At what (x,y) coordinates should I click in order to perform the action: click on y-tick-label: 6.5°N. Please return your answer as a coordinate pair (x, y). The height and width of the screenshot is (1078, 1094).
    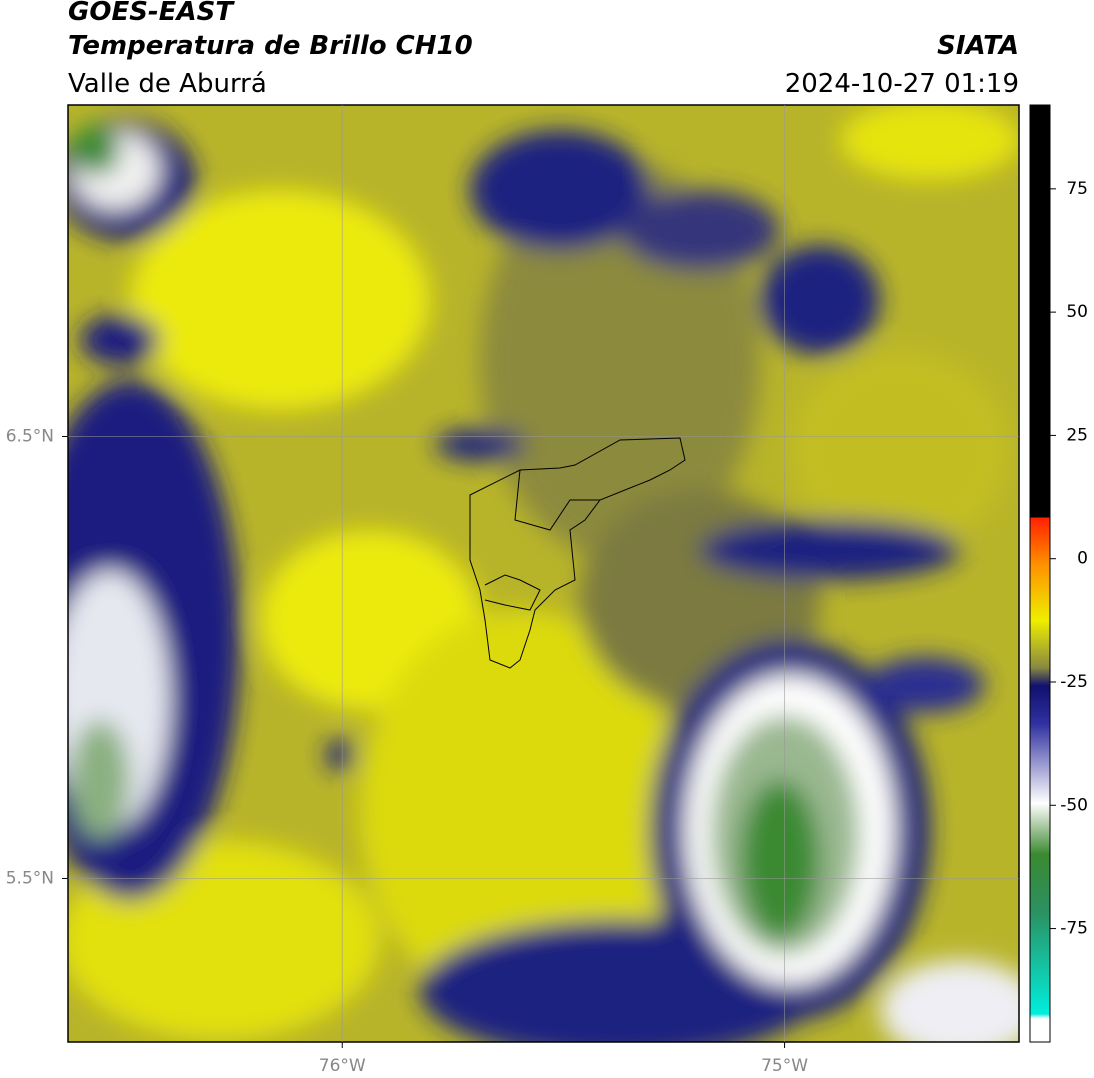
    Looking at the image, I should click on (30, 436).